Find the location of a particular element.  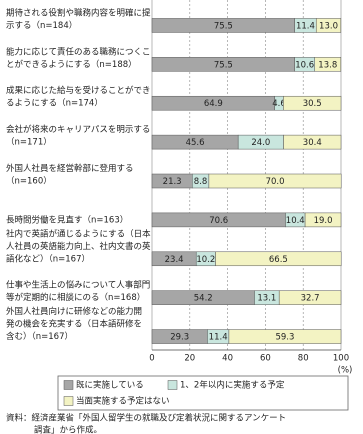

category-label: 発の機会を充実する（日本語研修を is located at coordinates (74, 324).